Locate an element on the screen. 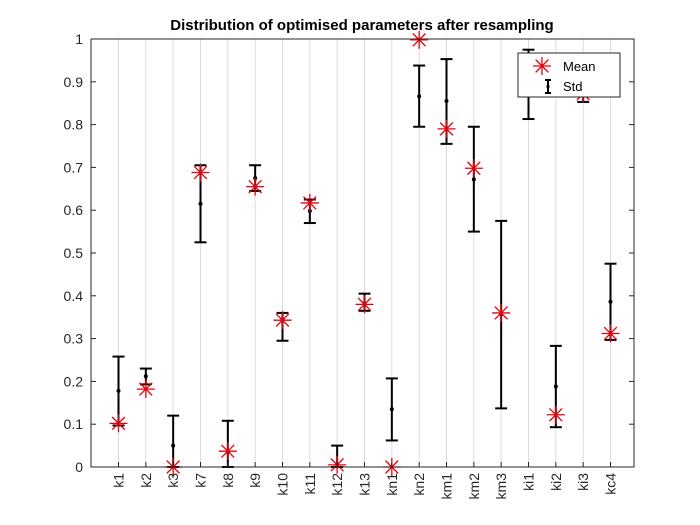 This screenshot has height=525, width=700. x-tick-label: kn2 is located at coordinates (419, 484).